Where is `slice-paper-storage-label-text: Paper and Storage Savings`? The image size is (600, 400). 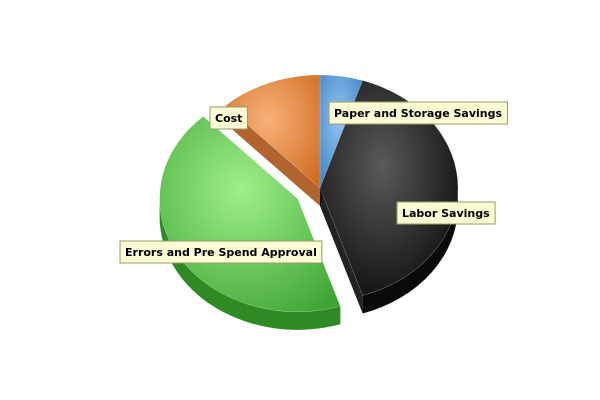
slice-paper-storage-label-text: Paper and Storage Savings is located at coordinates (418, 113).